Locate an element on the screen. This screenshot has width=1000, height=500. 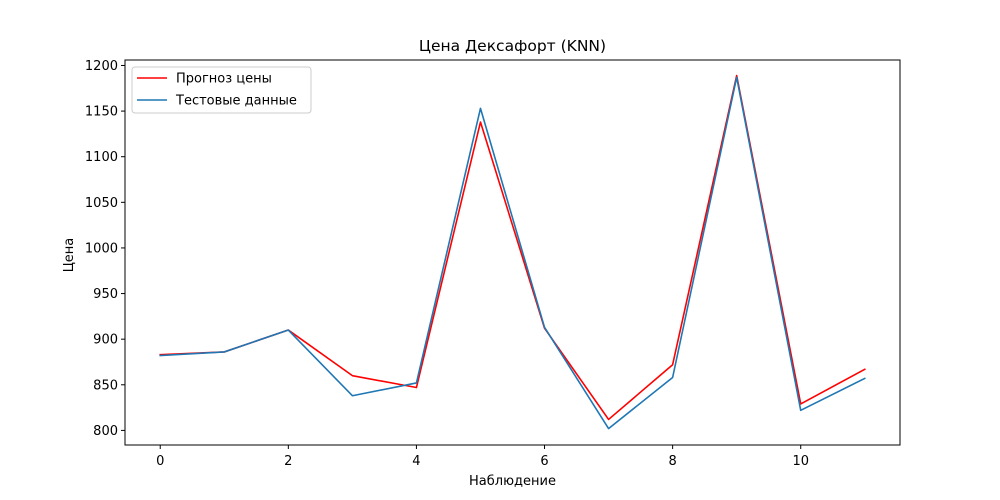
y-tick-label: 950 is located at coordinates (105, 294).